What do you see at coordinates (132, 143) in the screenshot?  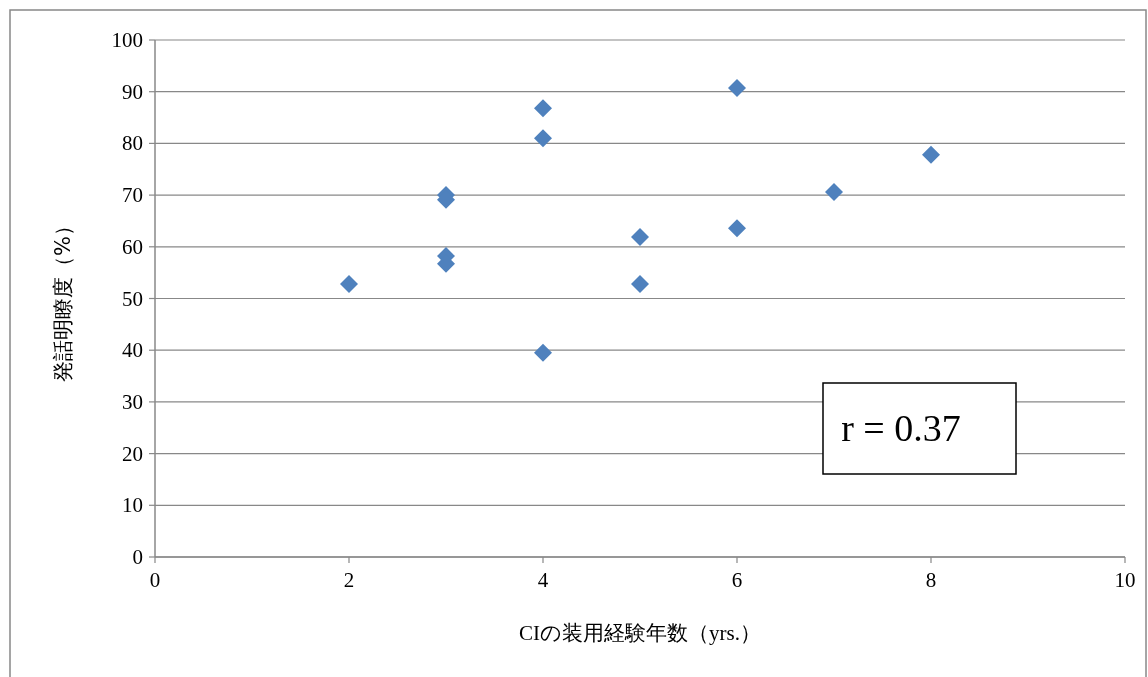 I see `y-tick-label: 80` at bounding box center [132, 143].